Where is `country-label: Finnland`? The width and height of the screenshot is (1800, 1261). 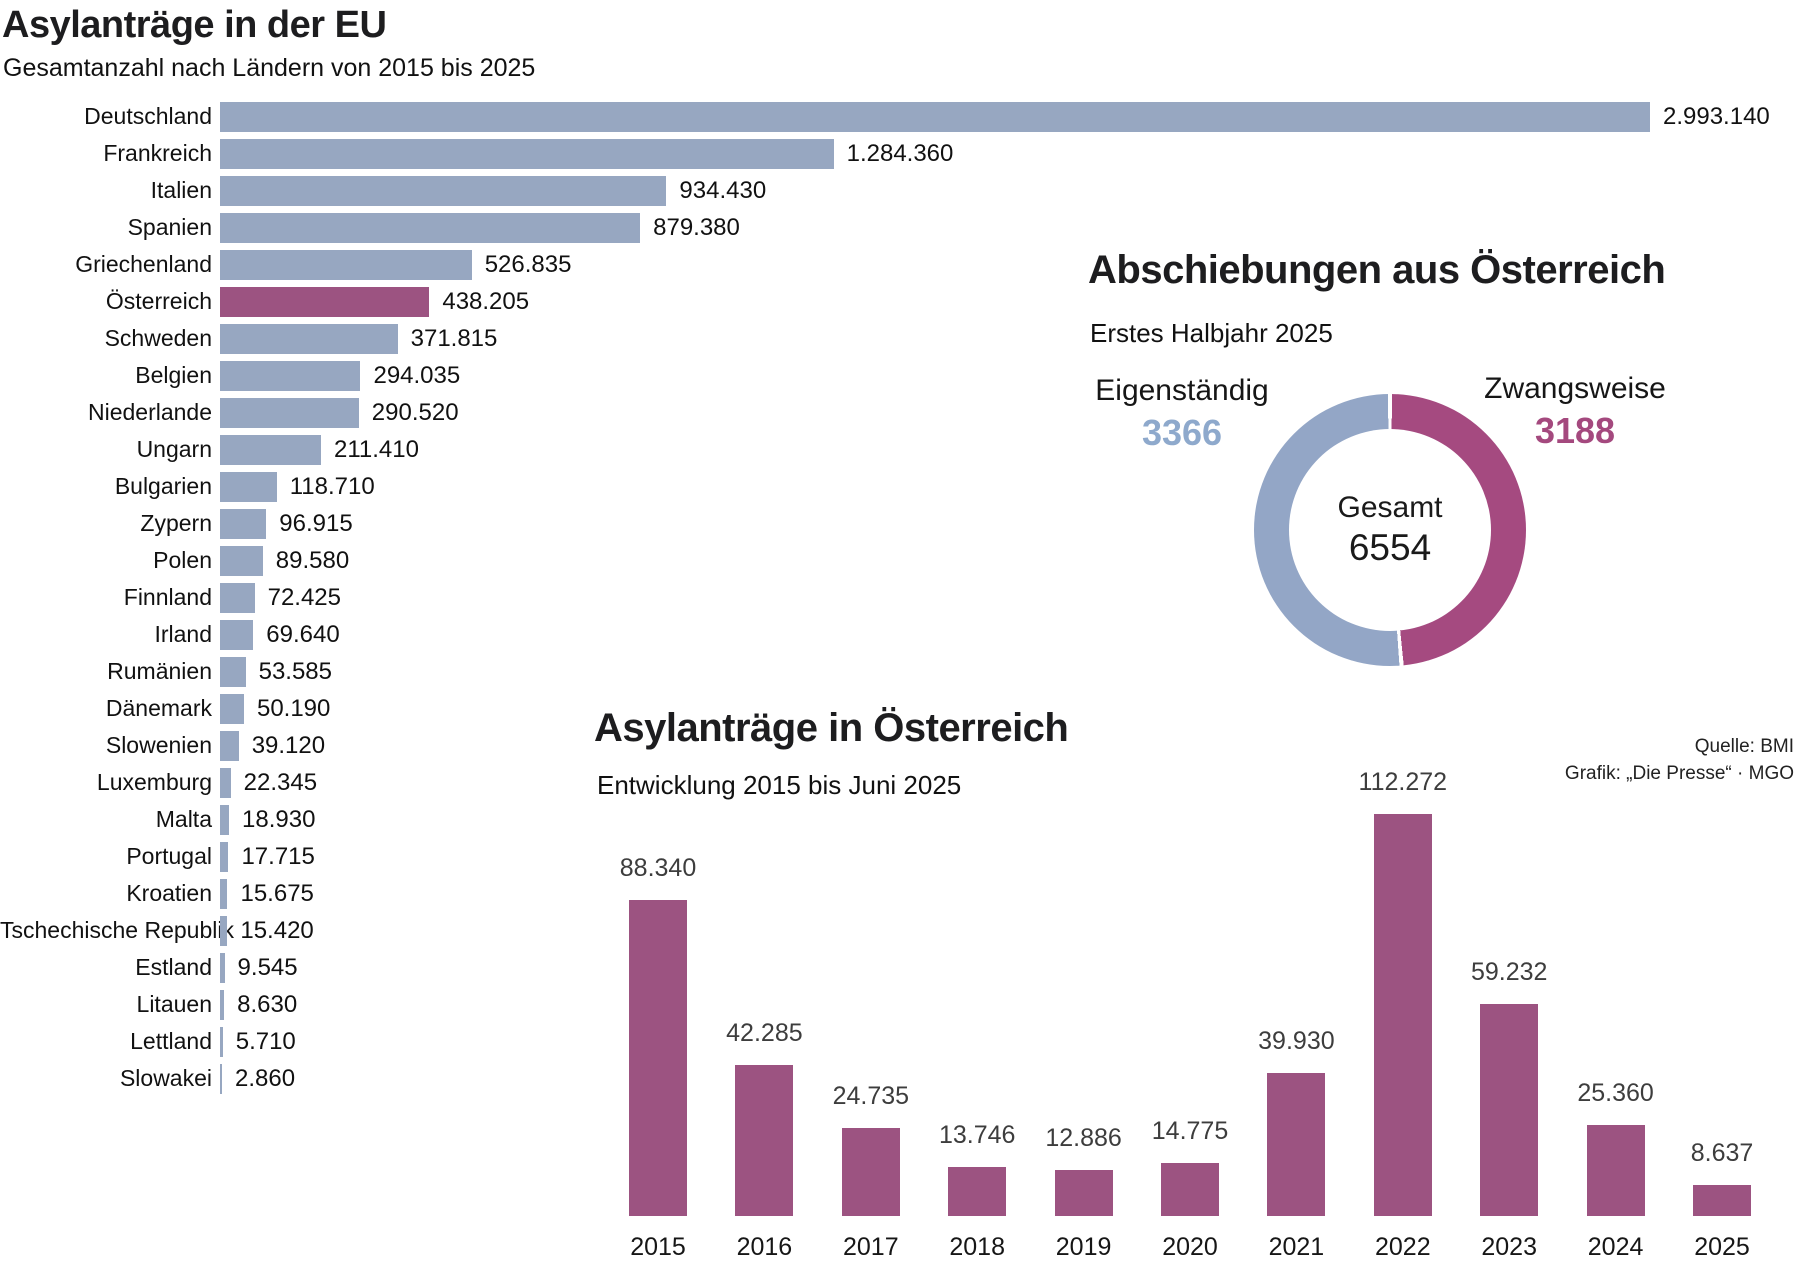
country-label: Finnland is located at coordinates (167, 597).